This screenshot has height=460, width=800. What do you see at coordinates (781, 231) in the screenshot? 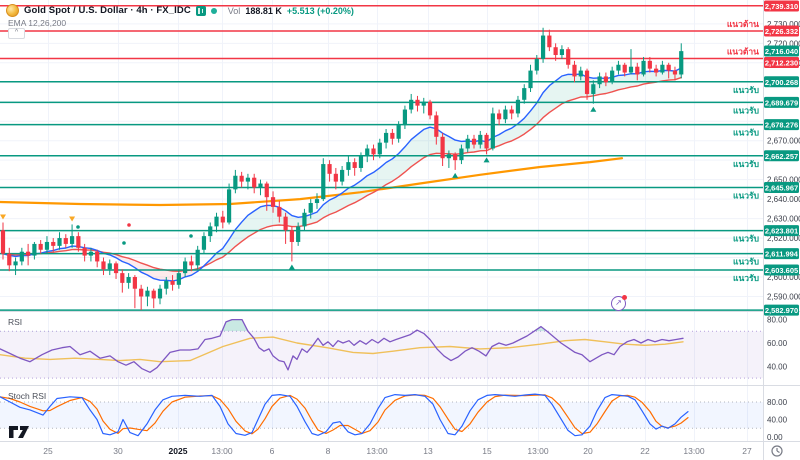
I see `svg-text: 2,623.801` at bounding box center [781, 231].